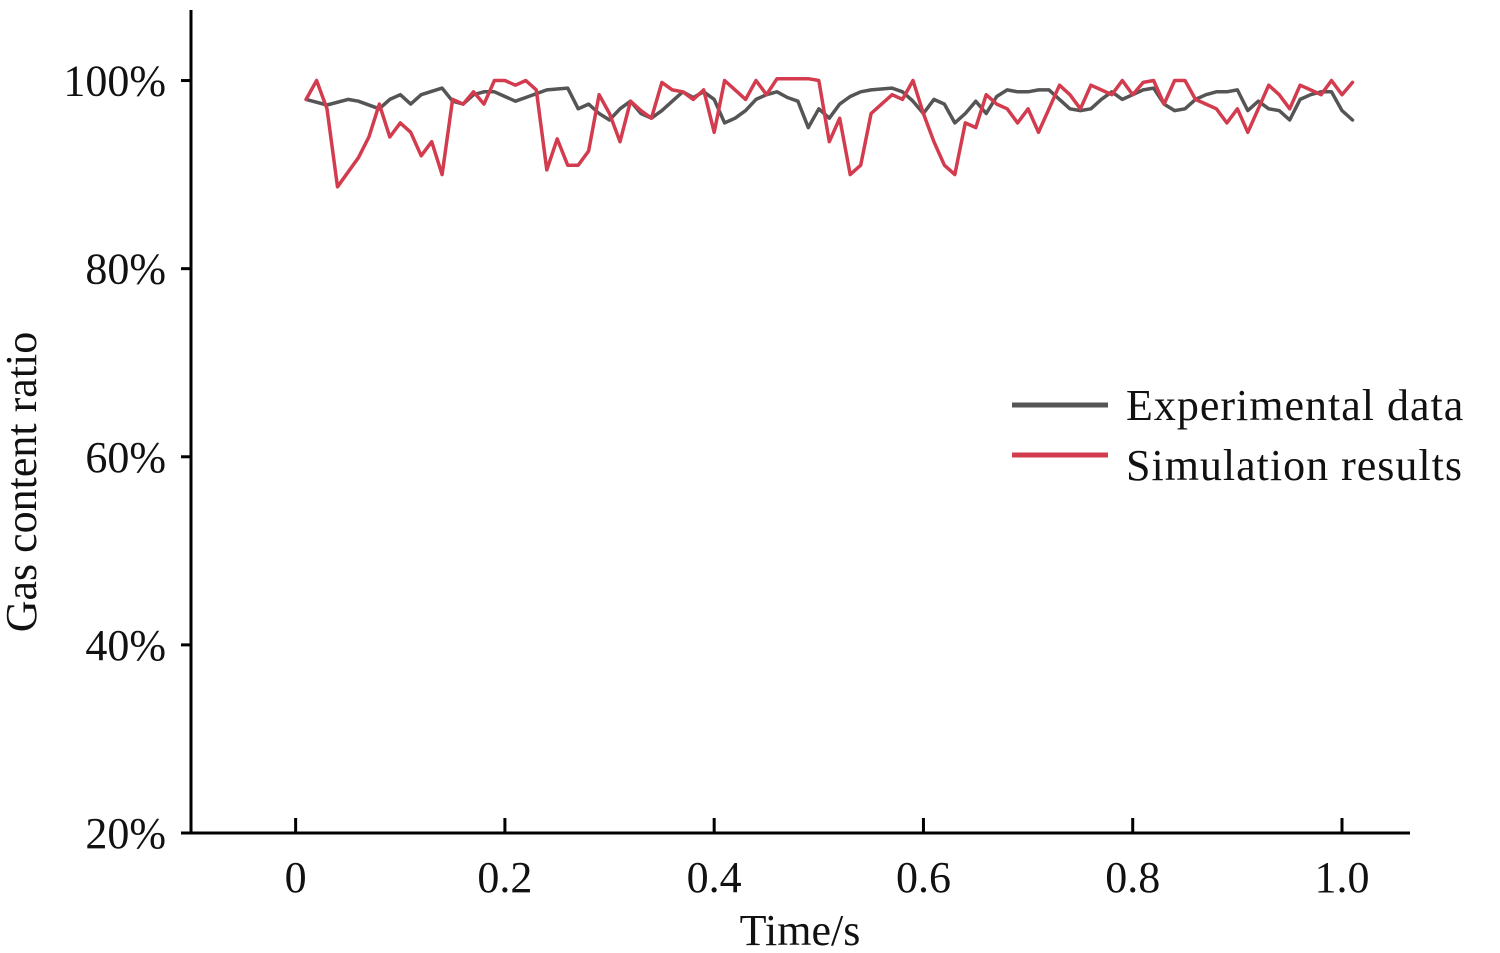 The height and width of the screenshot is (953, 1500). What do you see at coordinates (714, 877) in the screenshot?
I see `x-tick-label: 0.4` at bounding box center [714, 877].